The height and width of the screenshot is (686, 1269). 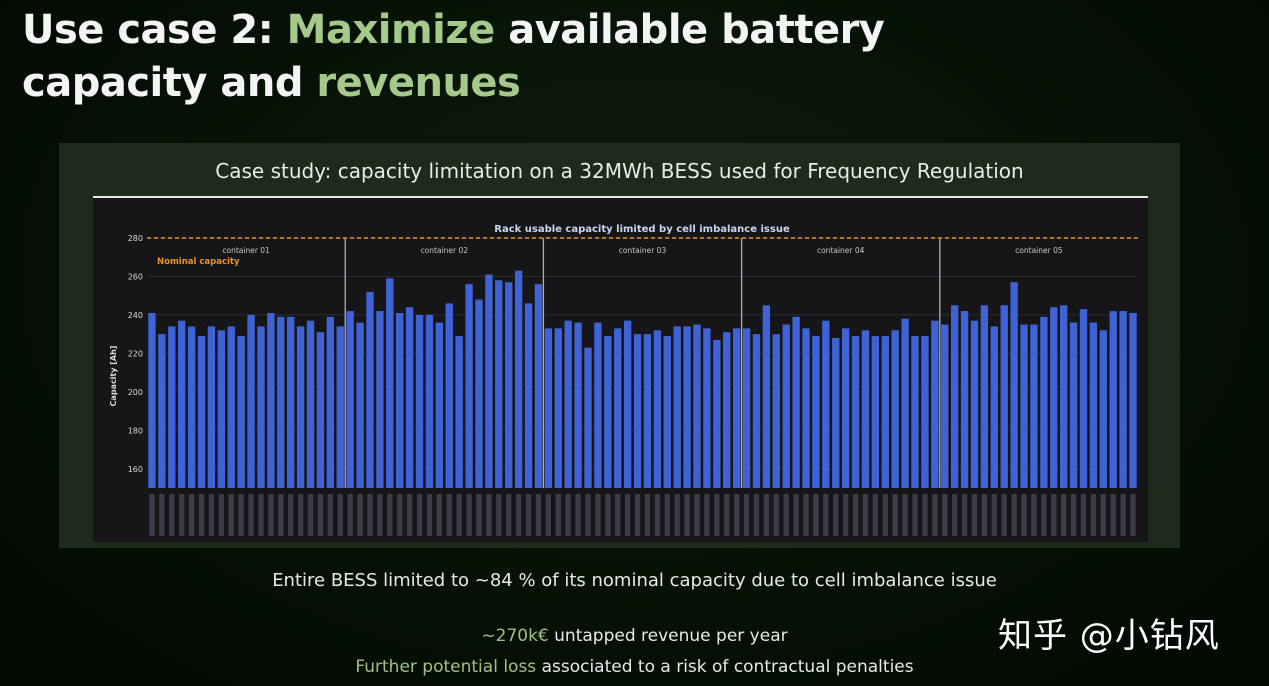 I want to click on y-tick-label: 260, so click(x=135, y=276).